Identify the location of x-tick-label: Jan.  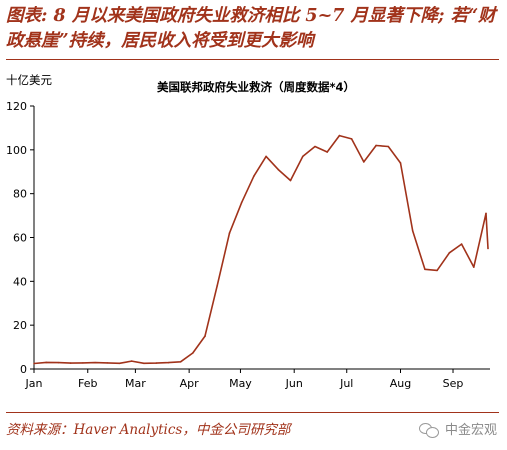
(34, 383).